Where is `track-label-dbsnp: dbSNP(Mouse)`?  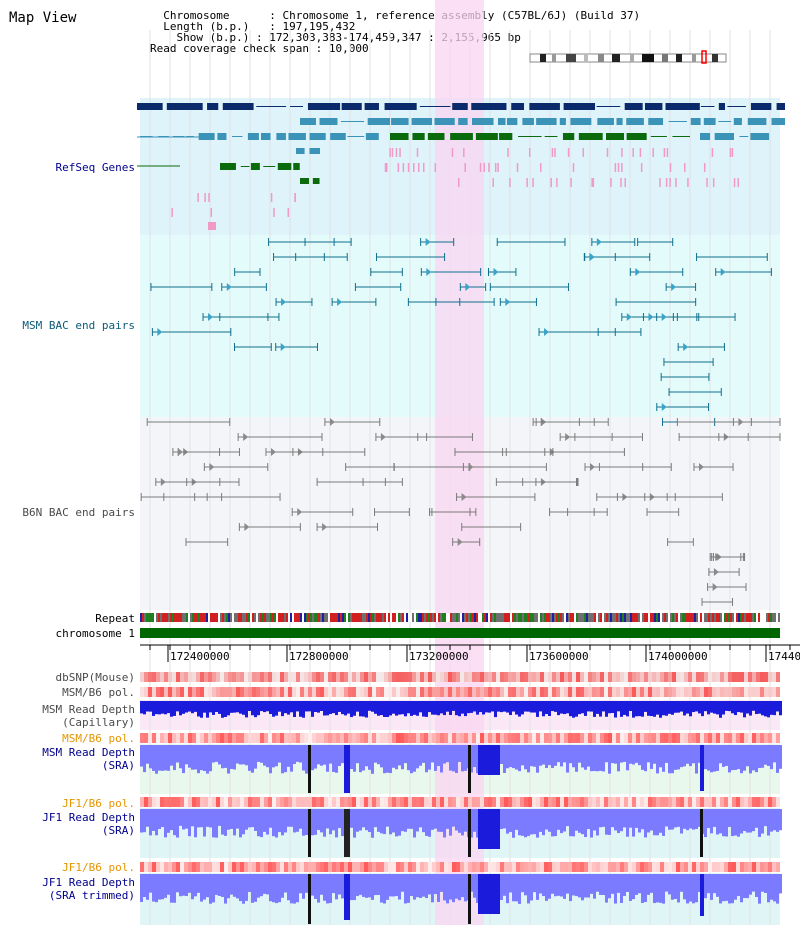 track-label-dbsnp: dbSNP(Mouse) is located at coordinates (95, 677).